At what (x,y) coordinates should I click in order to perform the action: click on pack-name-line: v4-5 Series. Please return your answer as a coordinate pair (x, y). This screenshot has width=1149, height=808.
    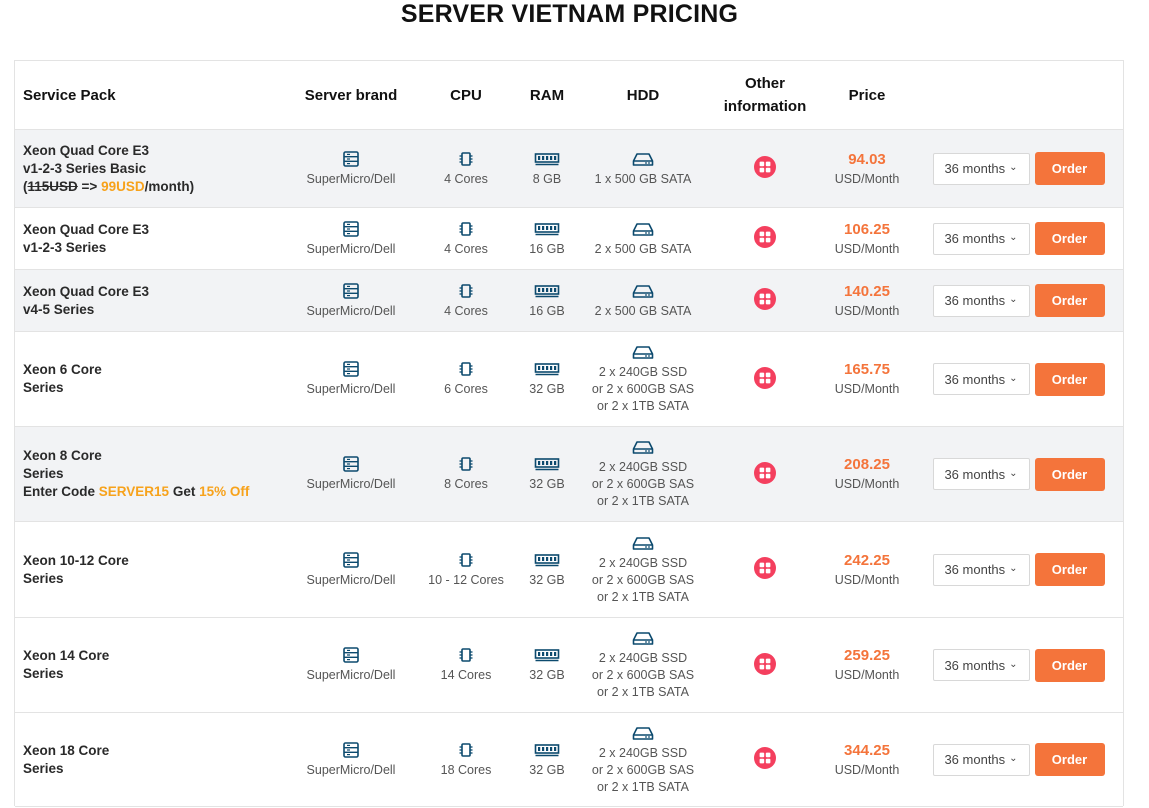
    Looking at the image, I should click on (59, 309).